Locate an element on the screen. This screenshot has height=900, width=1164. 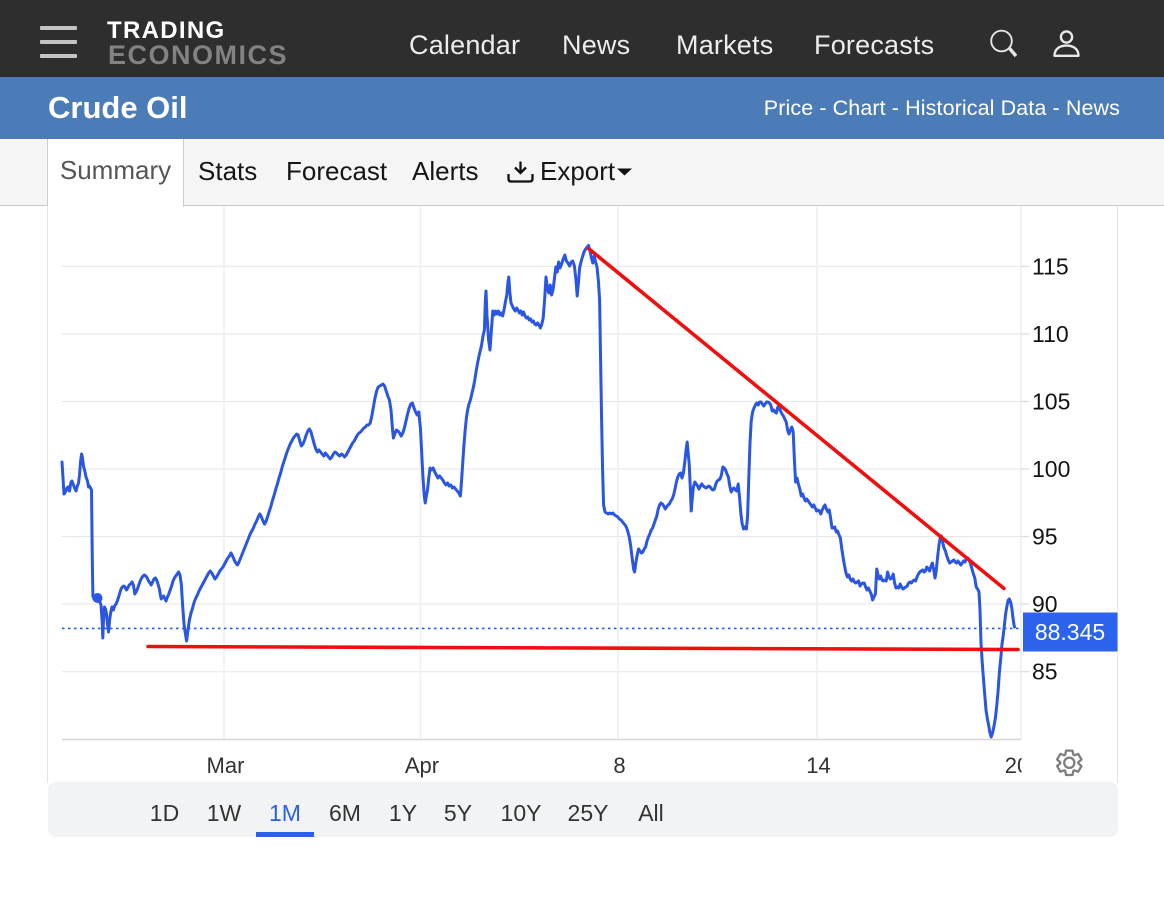
svg-text: 105 is located at coordinates (1051, 402).